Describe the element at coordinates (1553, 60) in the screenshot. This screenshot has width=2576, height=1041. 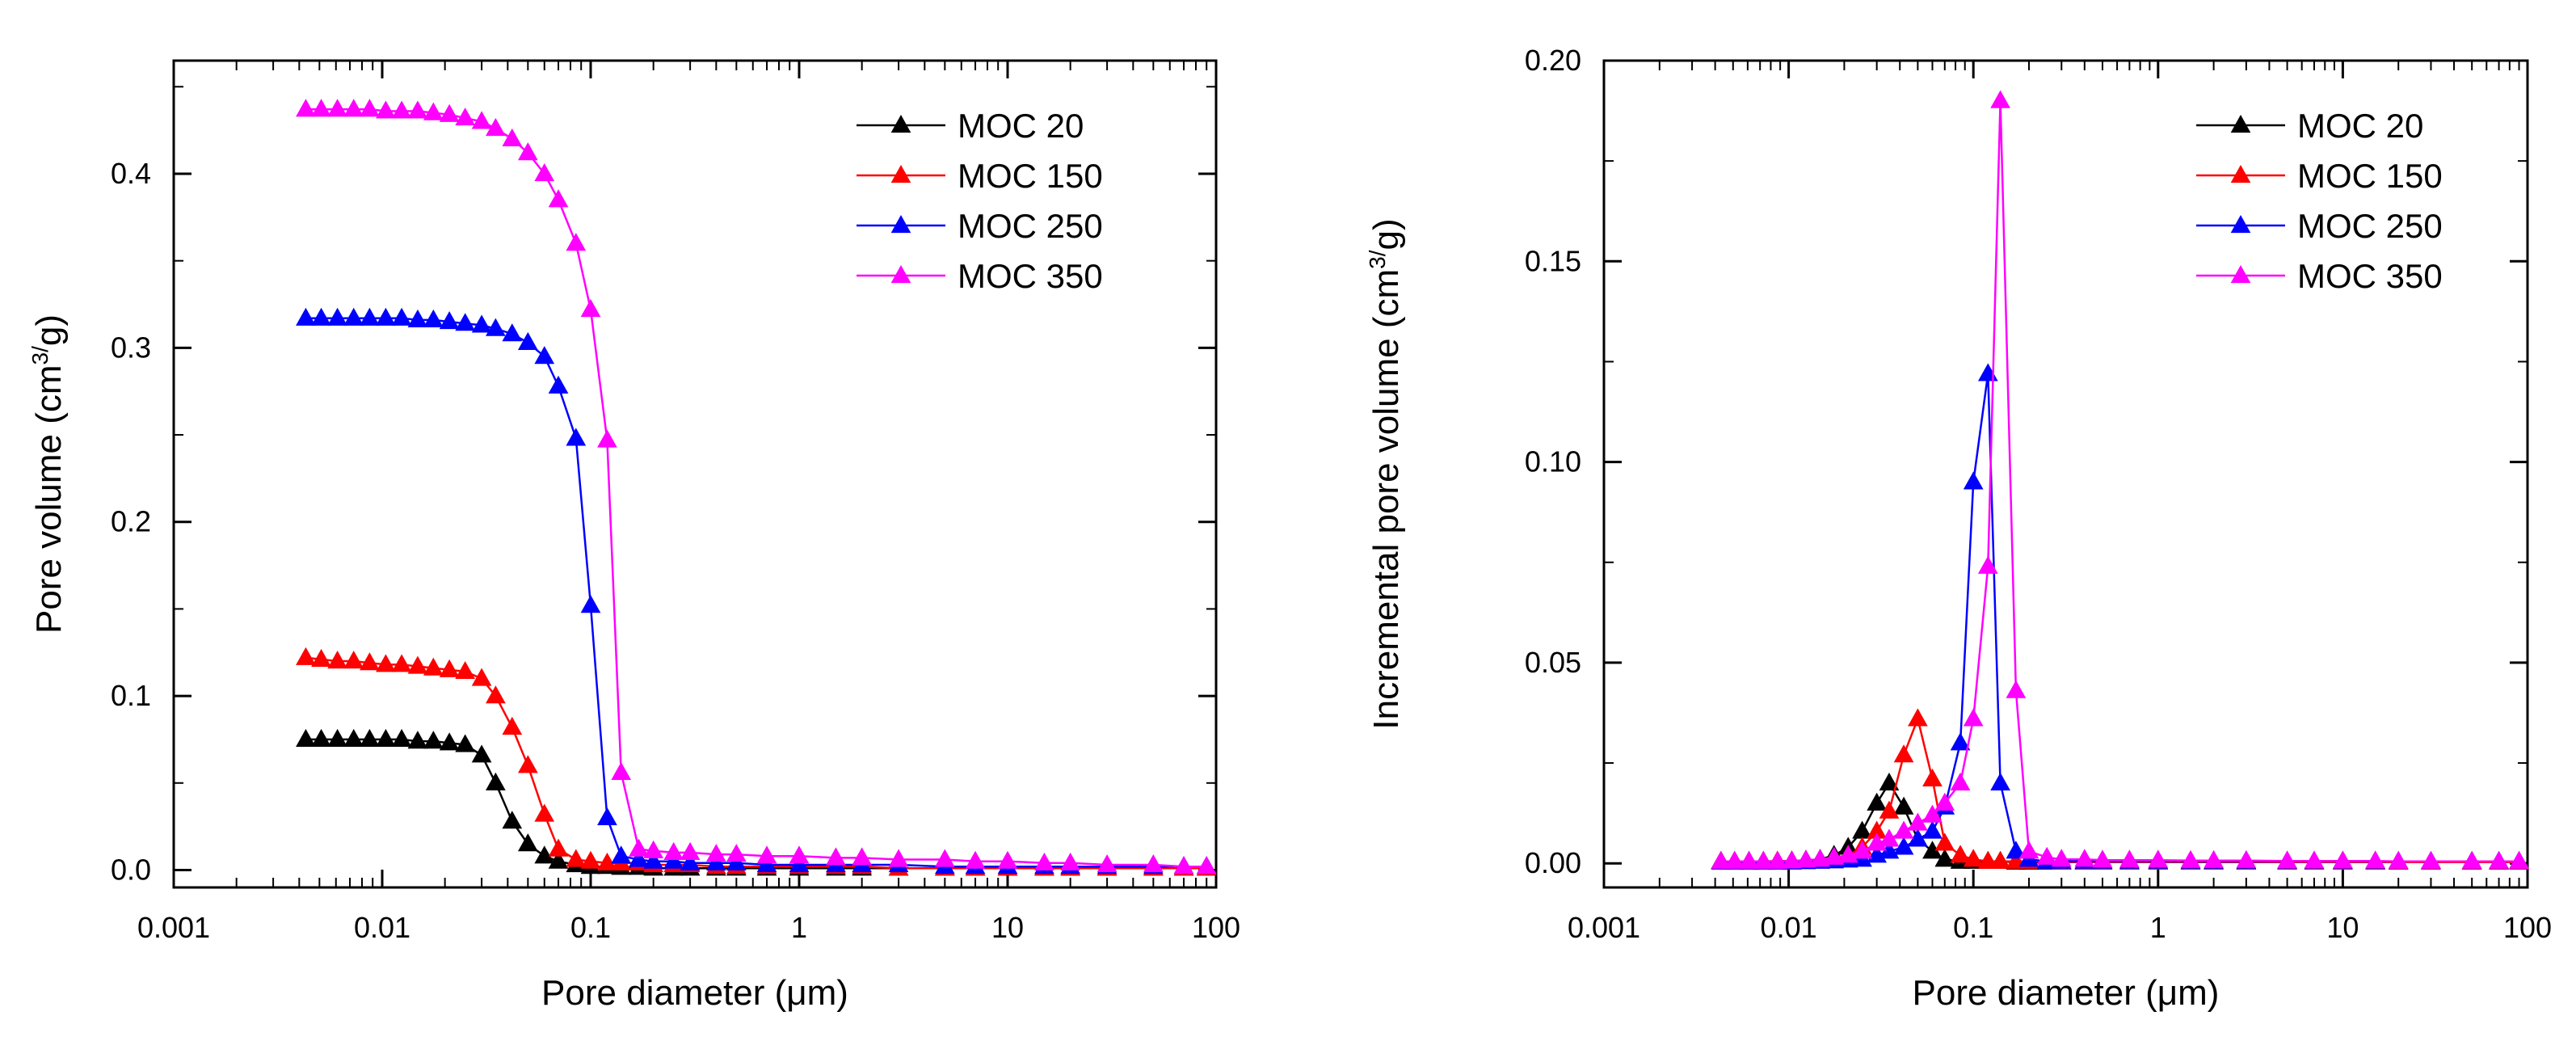
I see `y-tick-label: 0.20` at that location.